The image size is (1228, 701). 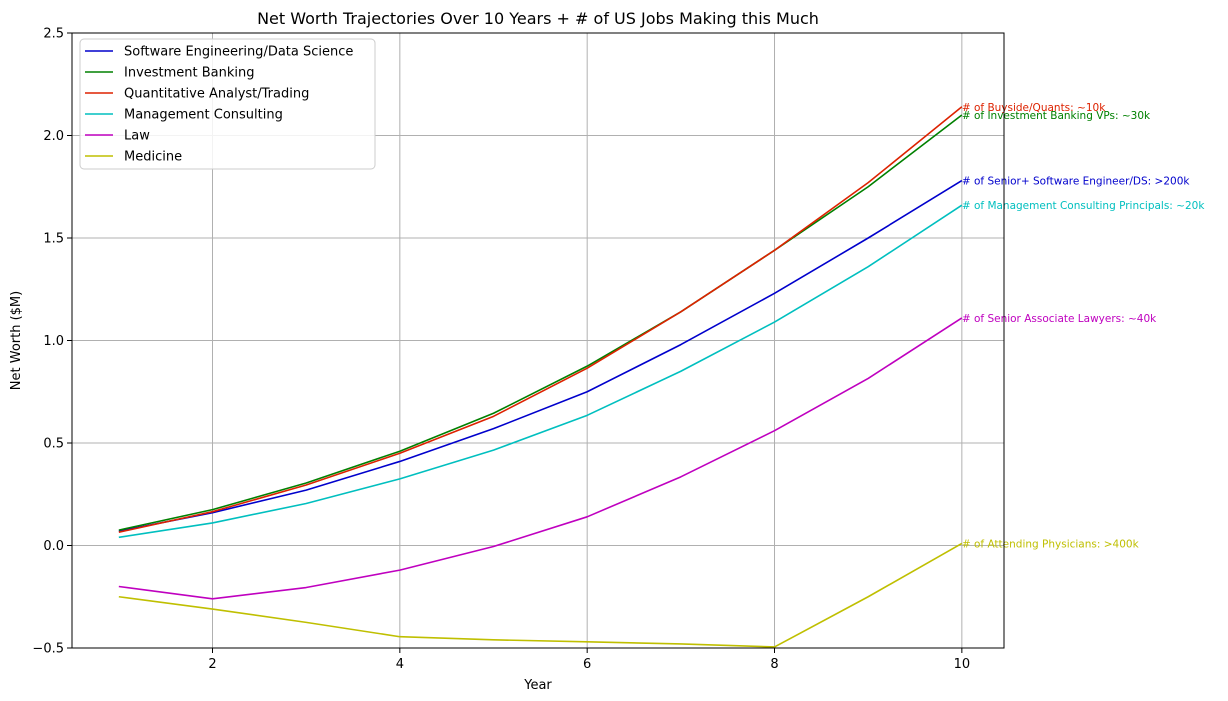 I want to click on annotation-label: # of Buyside/Quants: ~10k, so click(x=1034, y=108).